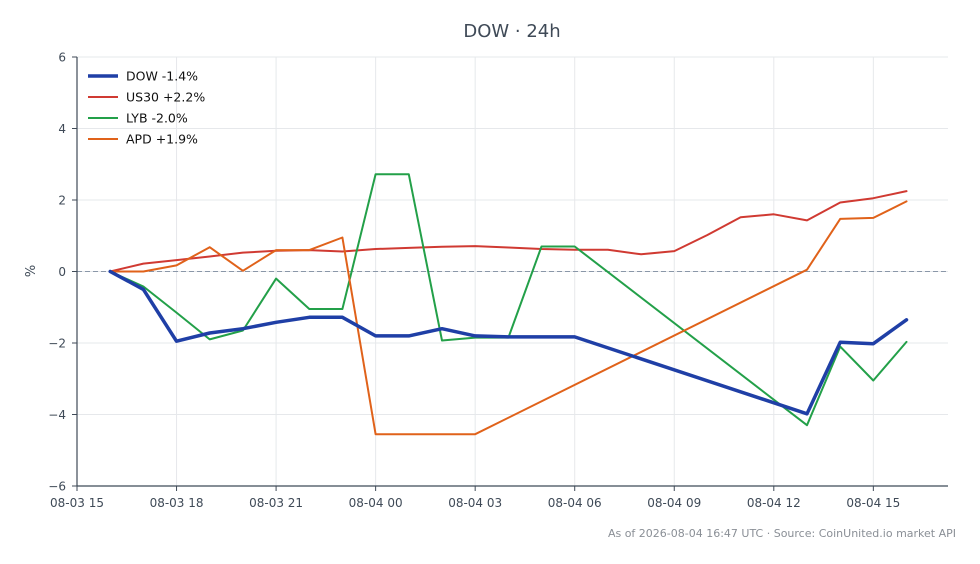 The width and height of the screenshot is (980, 564). What do you see at coordinates (575, 503) in the screenshot?
I see `x-tick-label: 08-04 06` at bounding box center [575, 503].